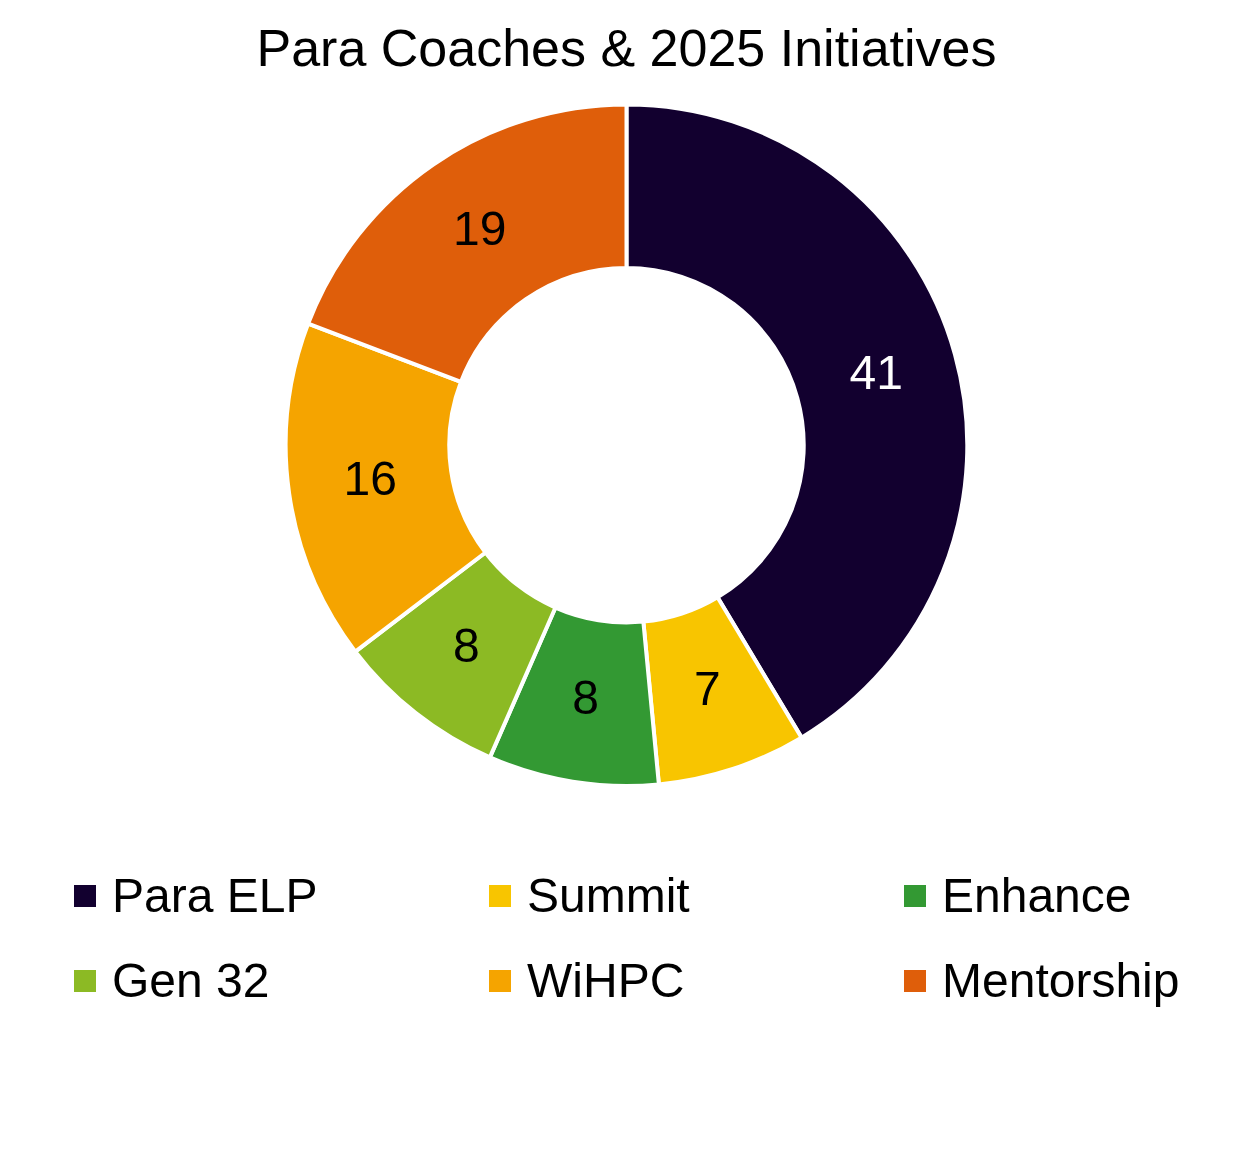 Image resolution: width=1253 pixels, height=1162 pixels. What do you see at coordinates (479, 229) in the screenshot?
I see `data-label: 19` at bounding box center [479, 229].